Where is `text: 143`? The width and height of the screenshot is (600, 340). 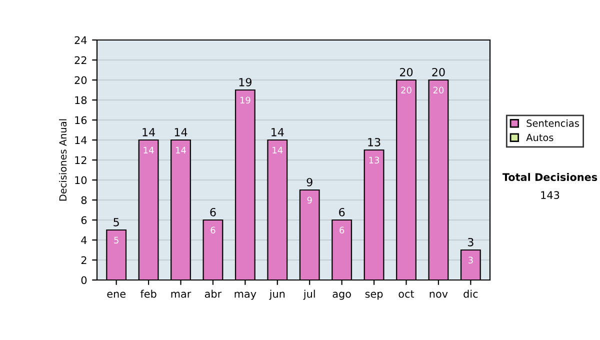 text: 143 is located at coordinates (550, 195).